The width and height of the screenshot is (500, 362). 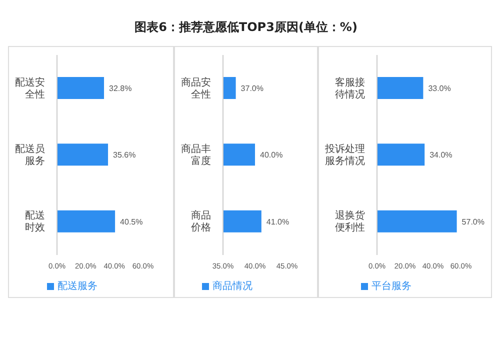 What do you see at coordinates (252, 88) in the screenshot?
I see `data-label: 37.0%` at bounding box center [252, 88].